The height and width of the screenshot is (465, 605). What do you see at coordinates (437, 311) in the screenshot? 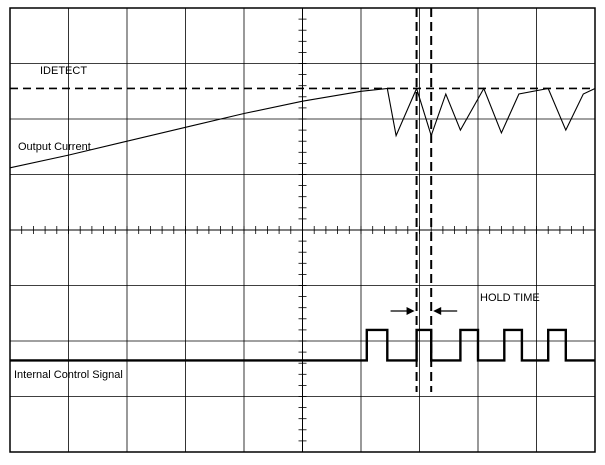
I see `hold-time-arrowhead-right` at bounding box center [437, 311].